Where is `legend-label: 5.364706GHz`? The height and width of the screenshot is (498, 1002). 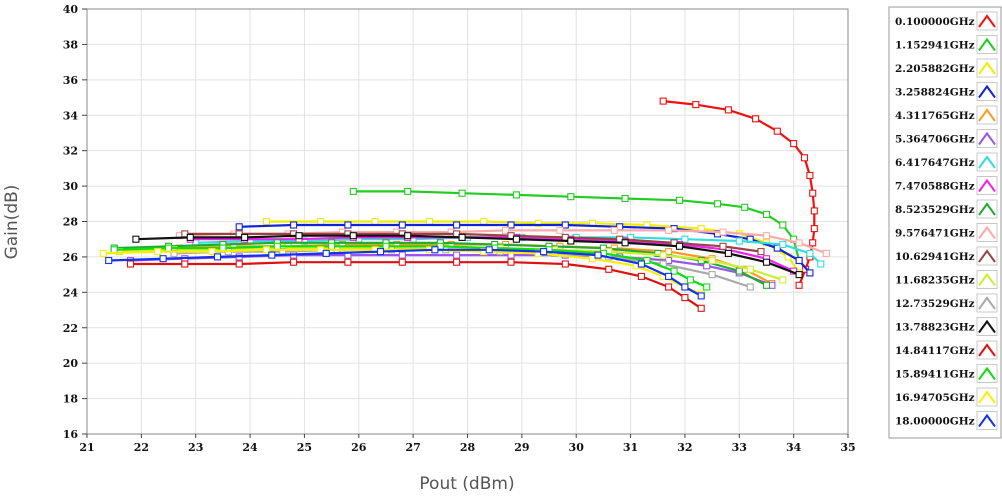
legend-label: 5.364706GHz is located at coordinates (935, 140).